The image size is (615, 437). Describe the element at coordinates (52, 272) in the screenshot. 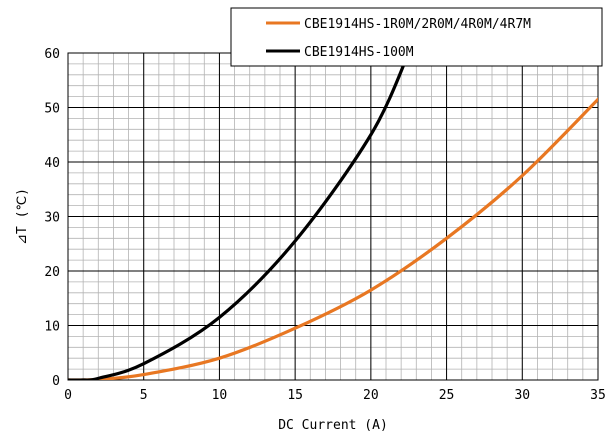

I see `y-tick-label: 20` at that location.